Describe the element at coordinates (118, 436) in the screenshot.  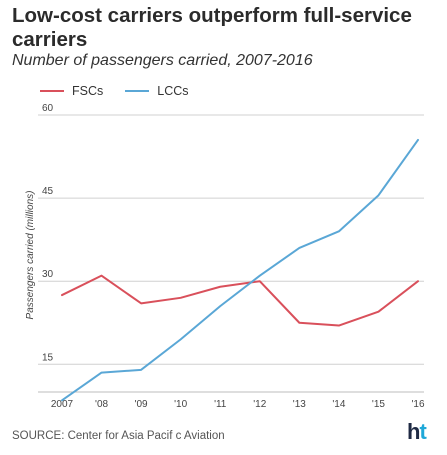
I see `source-note: SOURCE: Center for Asia Pacif c Aviation` at that location.